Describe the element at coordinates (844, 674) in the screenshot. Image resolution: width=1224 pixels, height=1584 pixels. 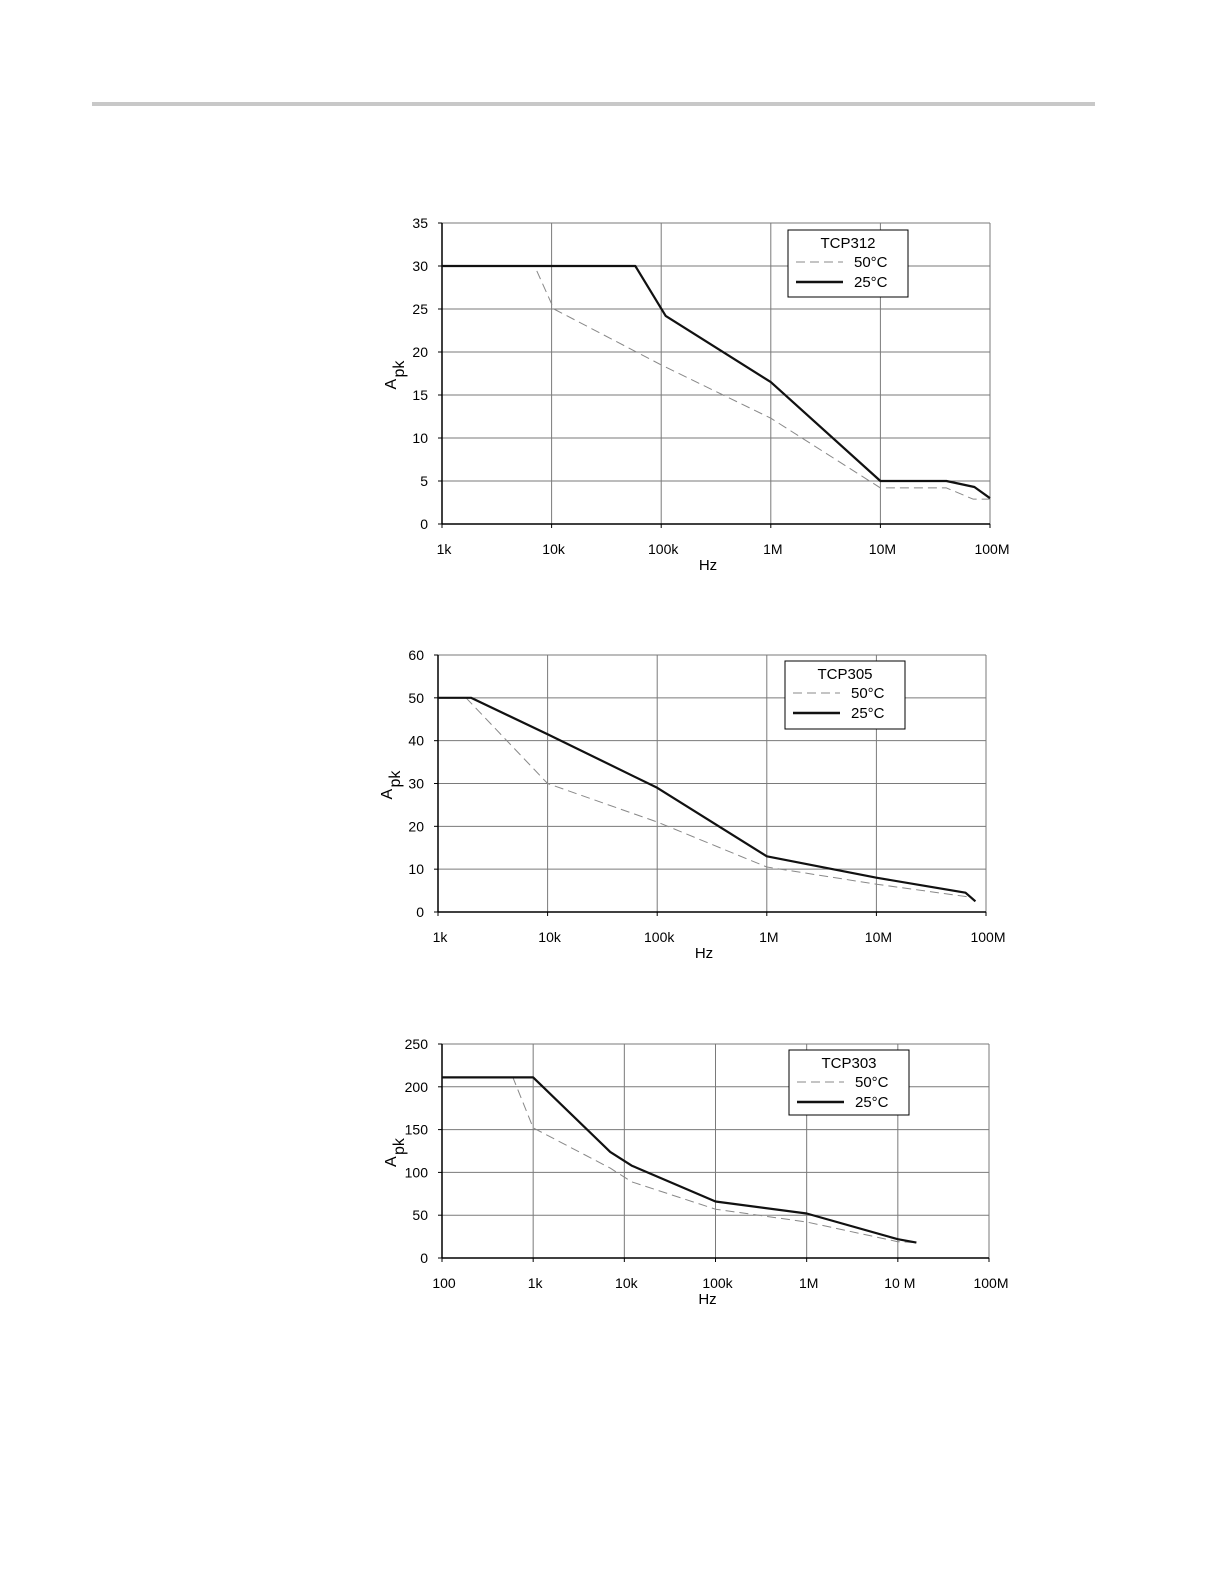
I see `legend-title: TCP305` at that location.